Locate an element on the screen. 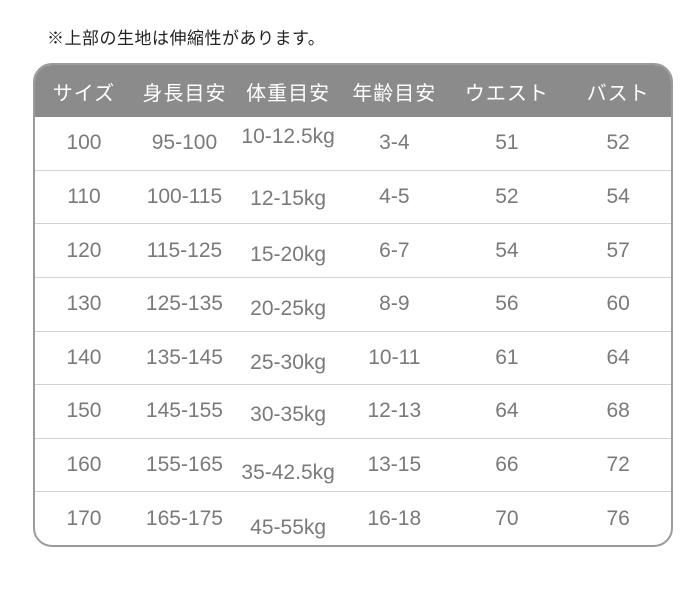  column-header-height: 身長目安 is located at coordinates (184, 93).